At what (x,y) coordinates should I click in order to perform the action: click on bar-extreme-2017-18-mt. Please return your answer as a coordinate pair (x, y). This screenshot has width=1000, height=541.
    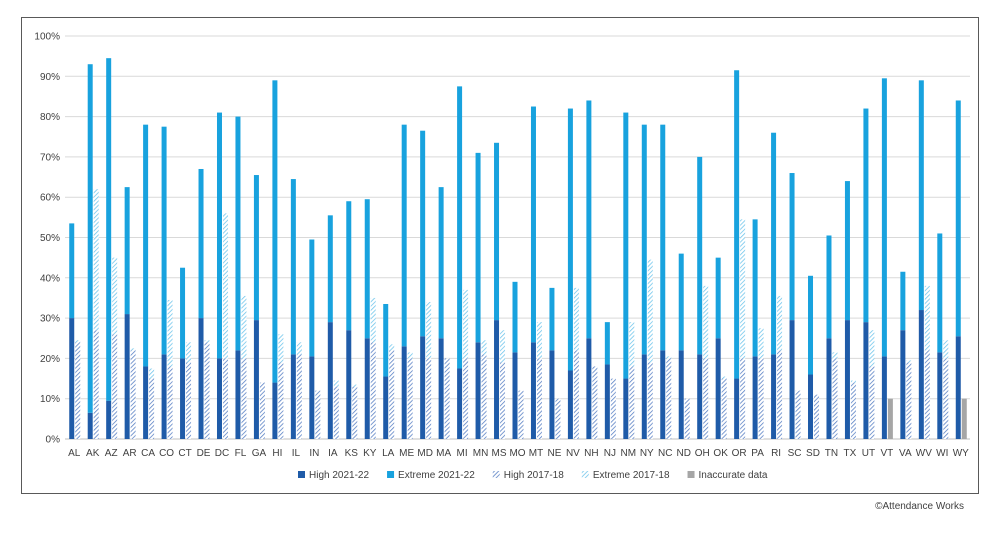
    Looking at the image, I should click on (539, 340).